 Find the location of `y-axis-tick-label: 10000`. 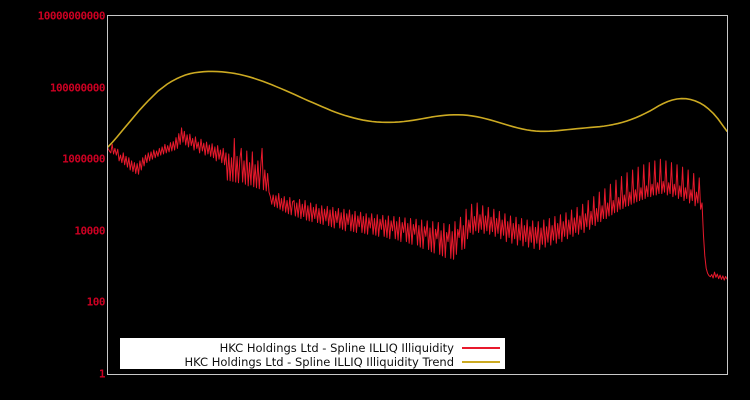

y-axis-tick-label: 10000 is located at coordinates (89, 231).